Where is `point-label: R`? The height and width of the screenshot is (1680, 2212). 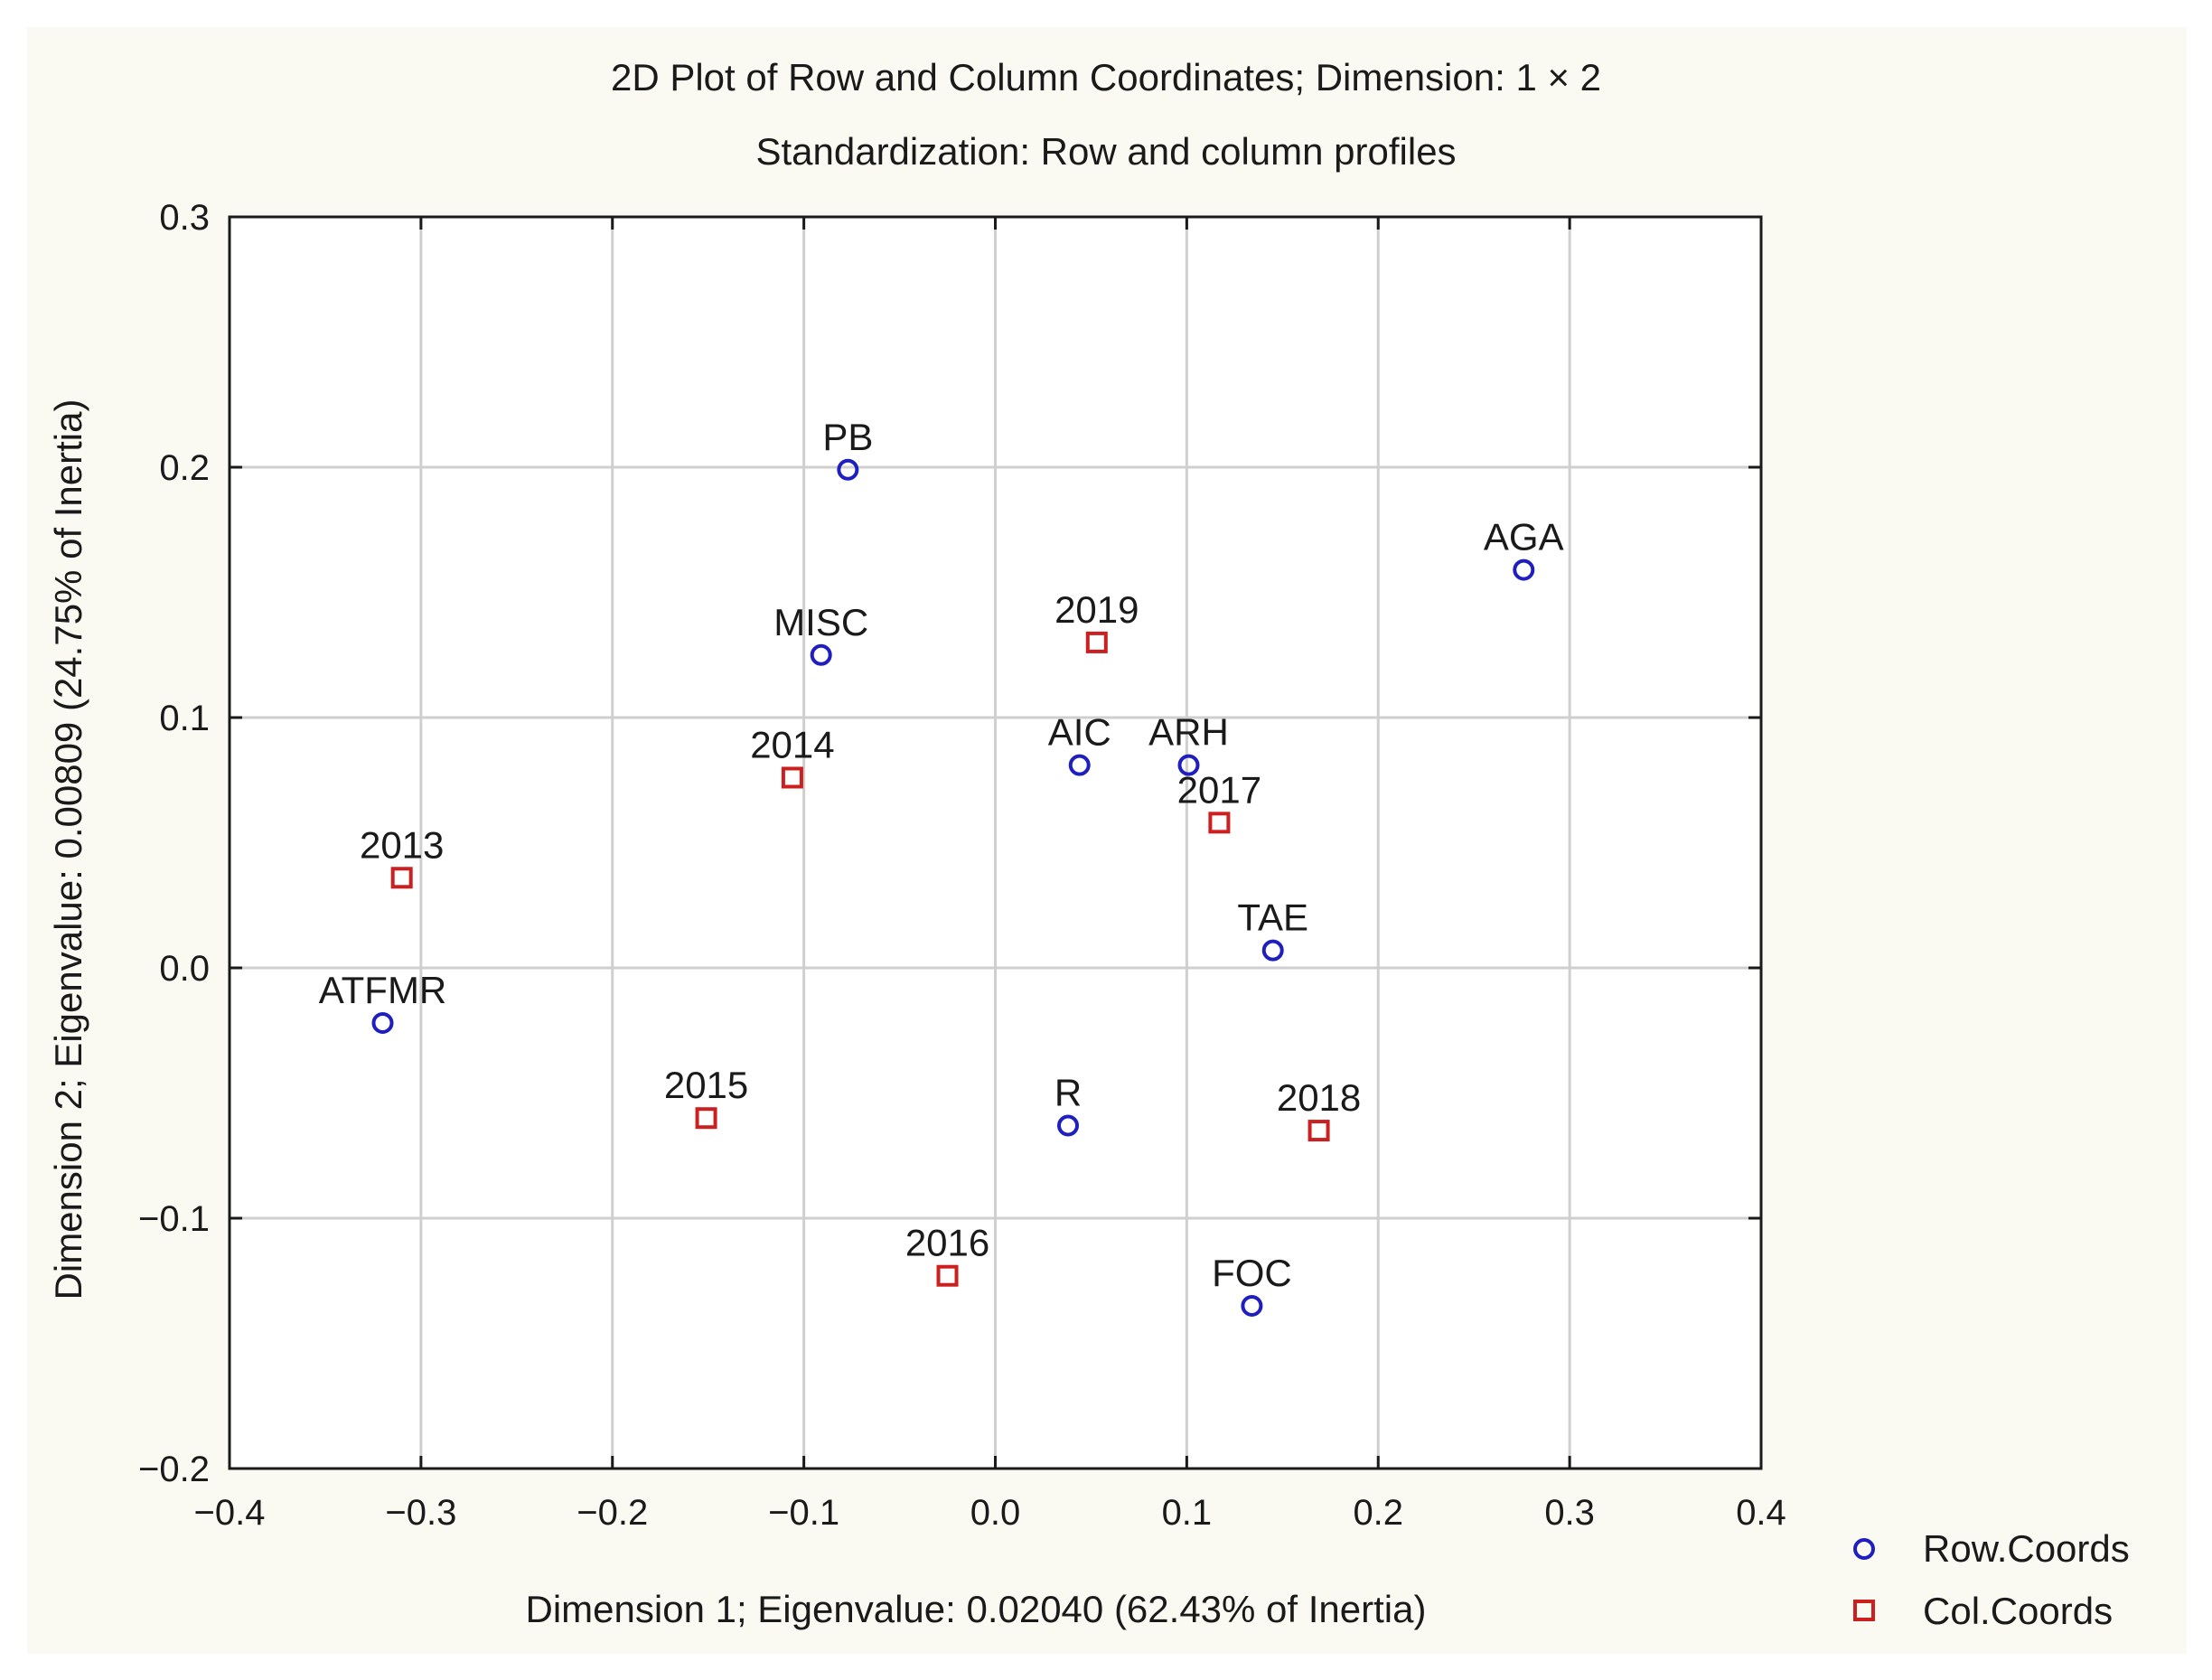 point-label: R is located at coordinates (1068, 1093).